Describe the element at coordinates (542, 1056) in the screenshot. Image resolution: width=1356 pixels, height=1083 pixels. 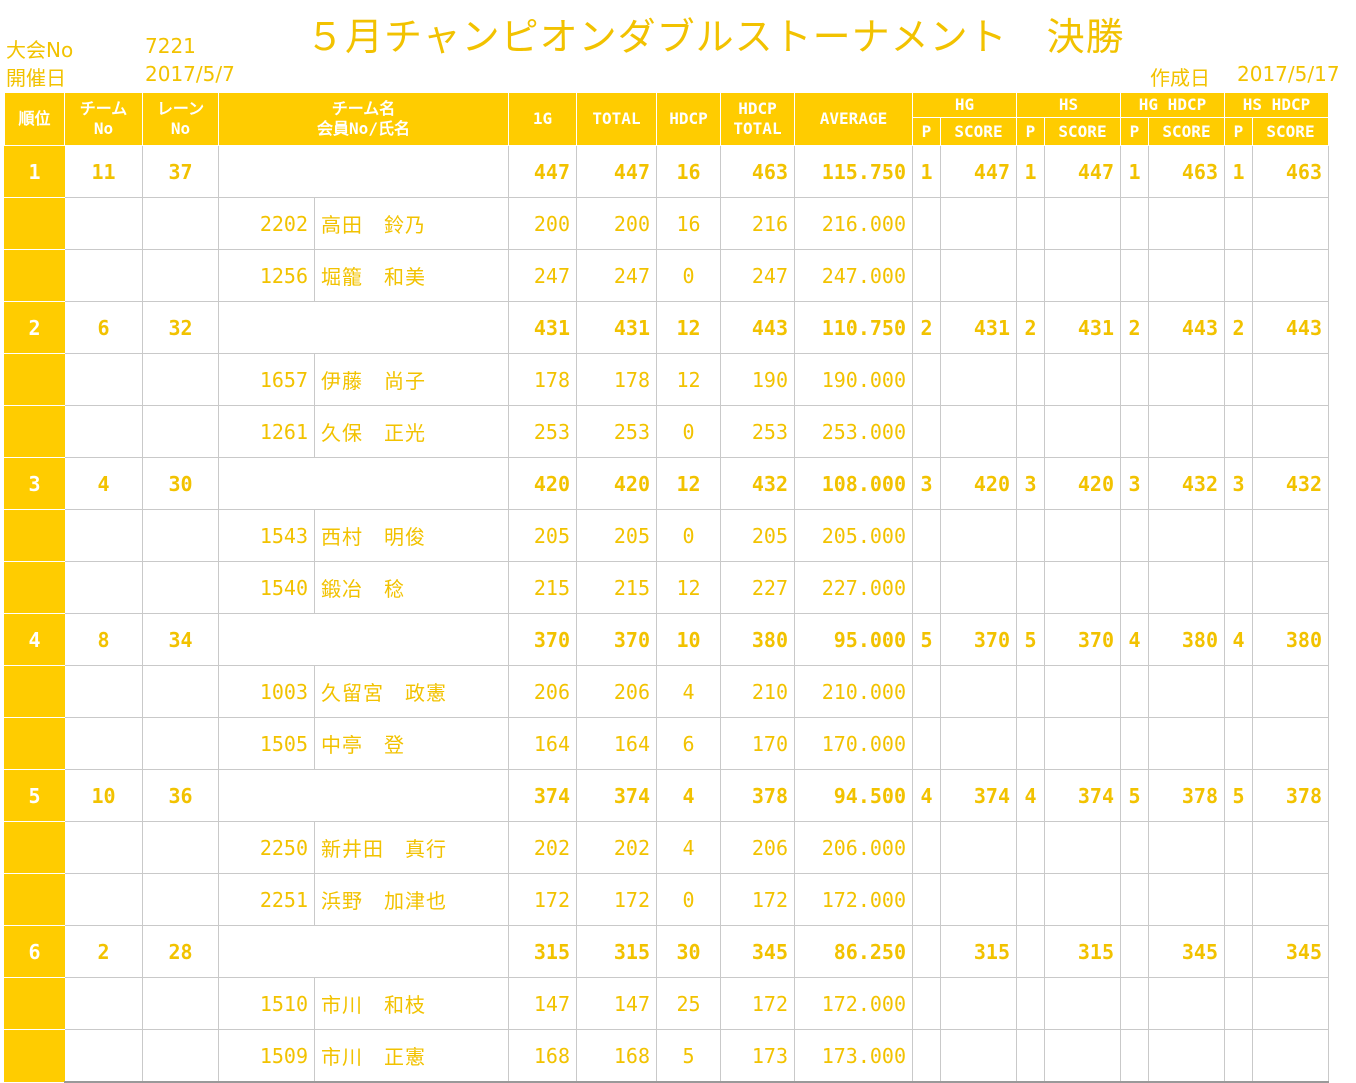
I see `member-1g: 168` at that location.